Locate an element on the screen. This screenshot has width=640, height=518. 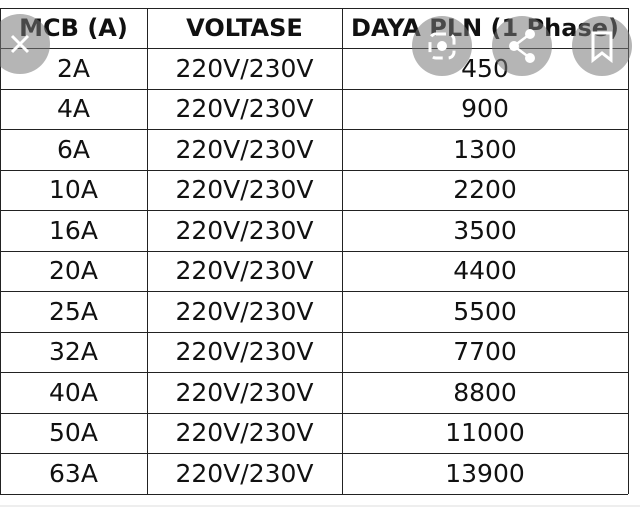
table-cell: 16A is located at coordinates (73, 230).